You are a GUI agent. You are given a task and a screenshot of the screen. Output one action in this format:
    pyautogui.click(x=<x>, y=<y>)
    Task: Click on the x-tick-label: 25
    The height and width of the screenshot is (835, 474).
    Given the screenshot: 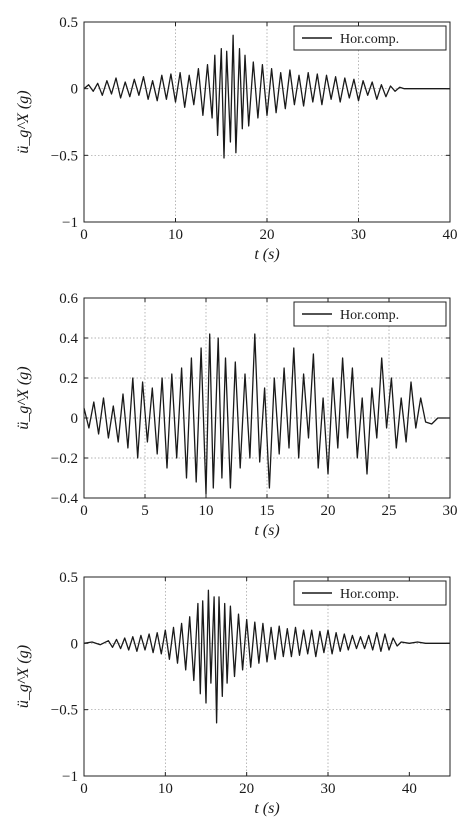 What is the action you would take?
    pyautogui.click(x=389, y=511)
    